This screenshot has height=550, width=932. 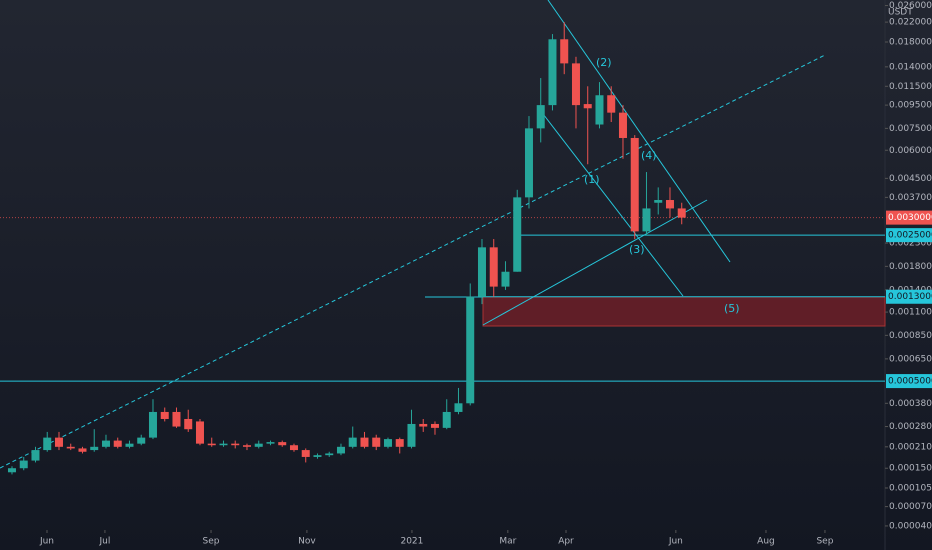 What do you see at coordinates (732, 308) in the screenshot?
I see `annotation: (5)` at bounding box center [732, 308].